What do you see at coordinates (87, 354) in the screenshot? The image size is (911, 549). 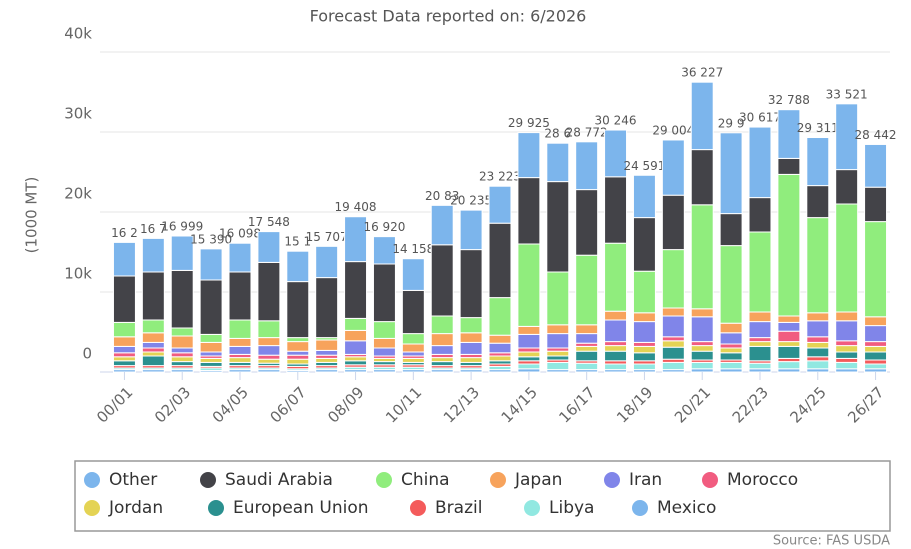 I see `y-tick-label: 0` at bounding box center [87, 354].